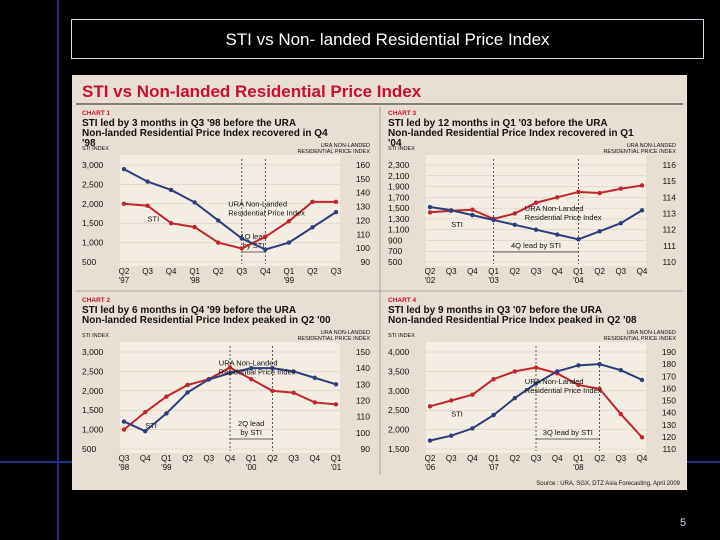 This screenshot has height=540, width=720. Describe the element at coordinates (651, 146) in the screenshot. I see `chart-2-y-right-label: URA NON-LANDED` at that location.